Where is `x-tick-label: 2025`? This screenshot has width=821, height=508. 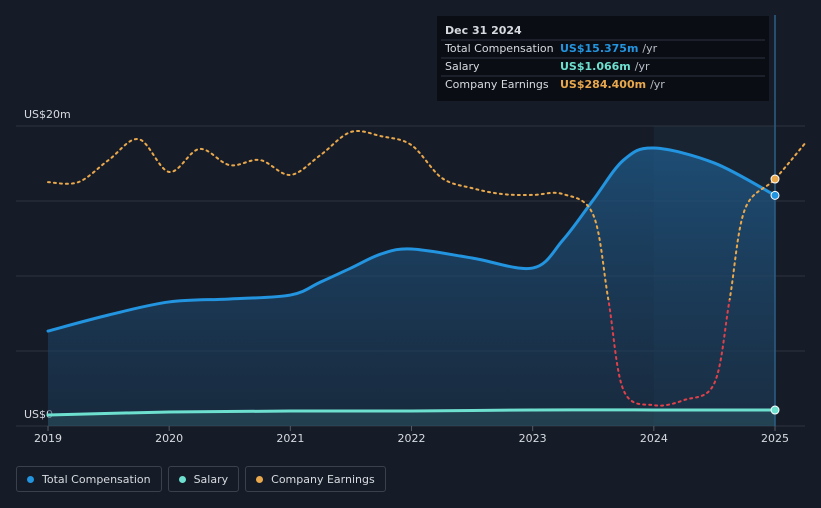 x-tick-label: 2025 is located at coordinates (775, 438).